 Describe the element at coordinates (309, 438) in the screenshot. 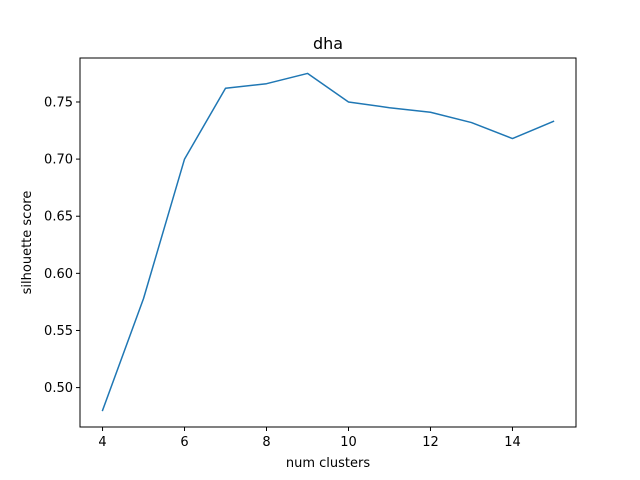

I see `x-axis-ticks: 4 6 8 10 12 14` at that location.